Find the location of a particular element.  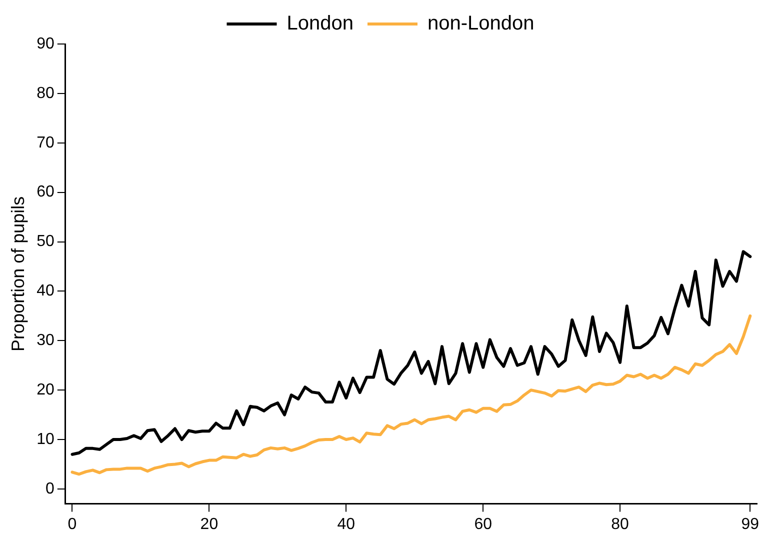

x-tick-label: 99 is located at coordinates (750, 524).